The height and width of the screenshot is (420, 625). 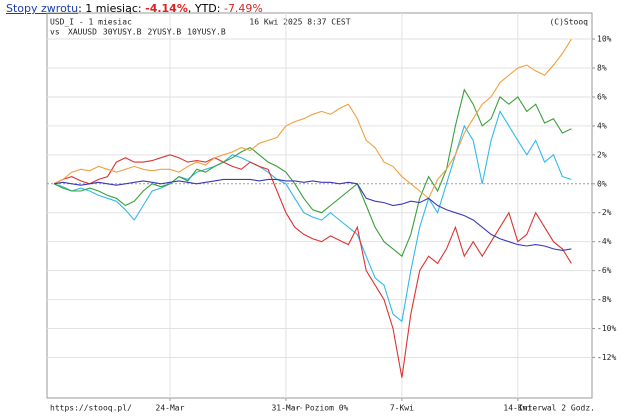 I want to click on zero-label: Poziom 0%, so click(x=327, y=408).